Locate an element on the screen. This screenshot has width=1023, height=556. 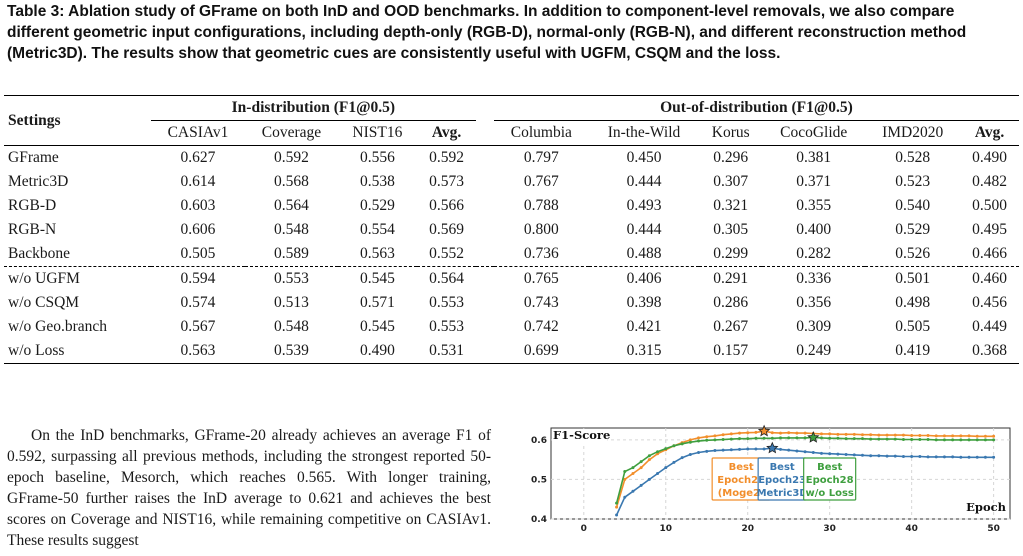
row-setting-label: RGB-D is located at coordinates (32, 205).